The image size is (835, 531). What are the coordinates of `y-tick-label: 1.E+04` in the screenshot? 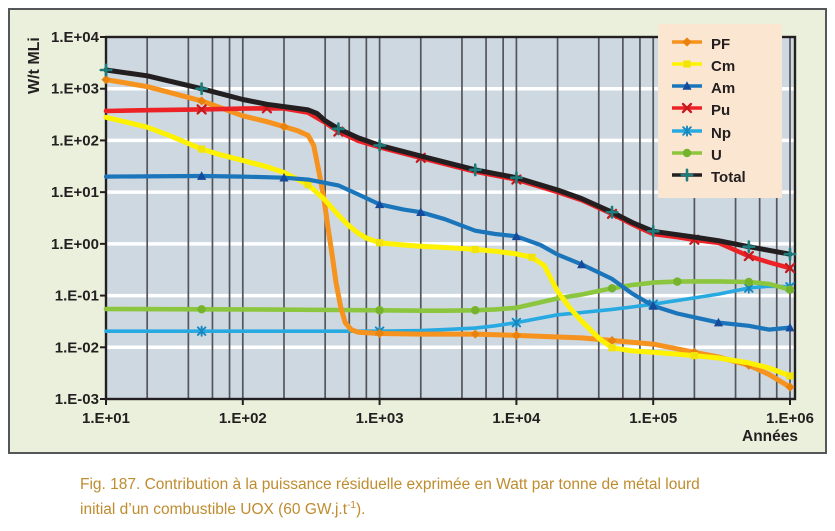 It's located at (75, 37).